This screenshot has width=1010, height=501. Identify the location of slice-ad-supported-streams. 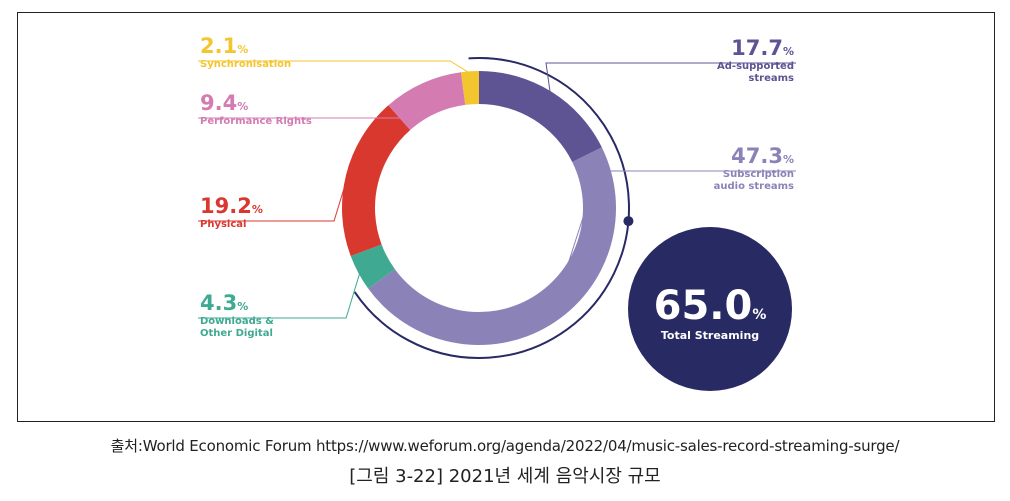
(540, 116).